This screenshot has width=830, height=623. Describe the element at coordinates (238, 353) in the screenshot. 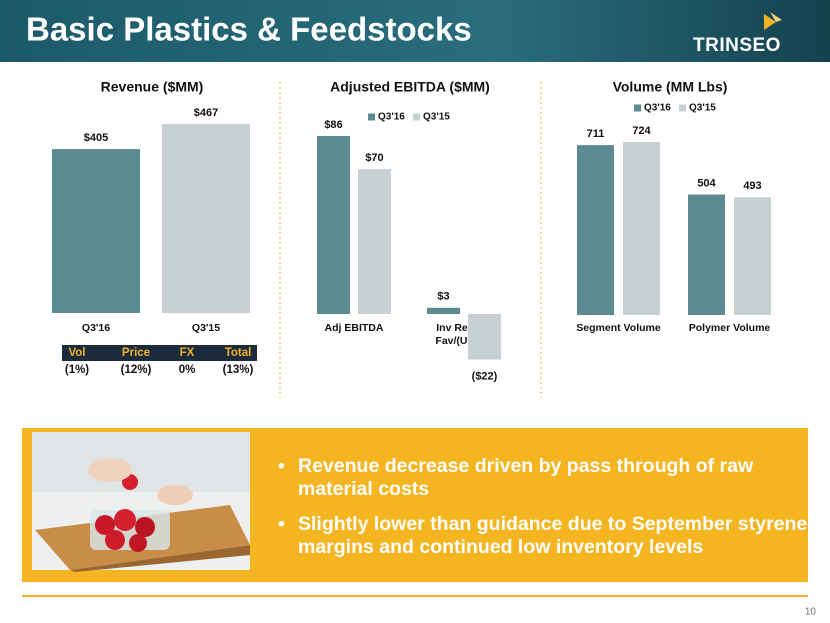

I see `table-header: Total` at that location.